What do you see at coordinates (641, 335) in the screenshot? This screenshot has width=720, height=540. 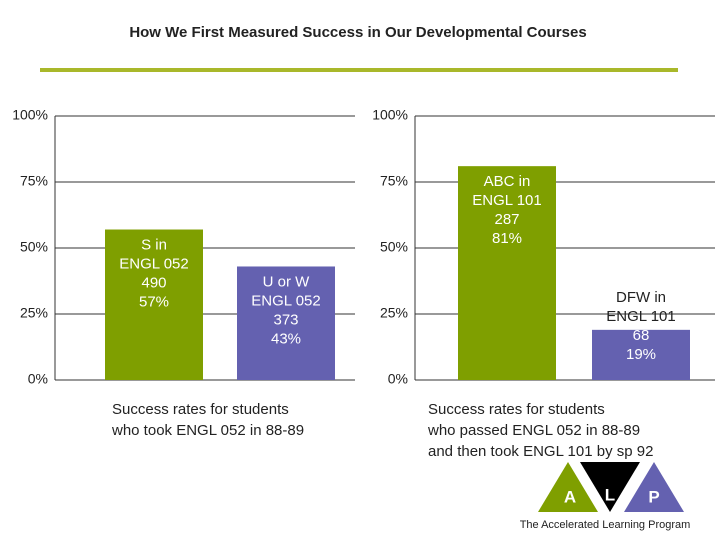 I see `bar-label: 68` at bounding box center [641, 335].